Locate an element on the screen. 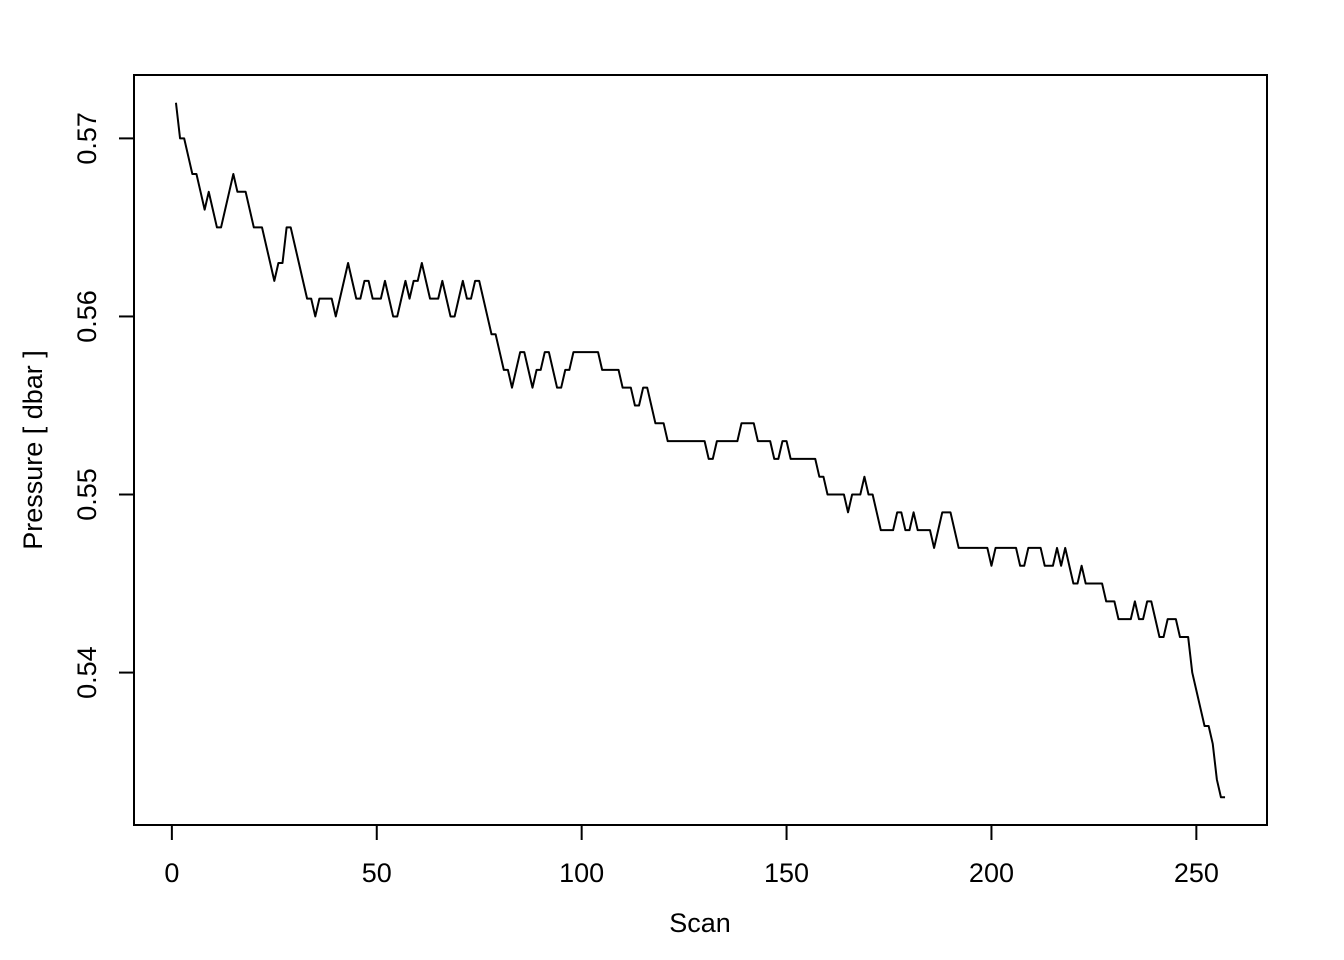  y-tick-label: 0.57 is located at coordinates (87, 138).